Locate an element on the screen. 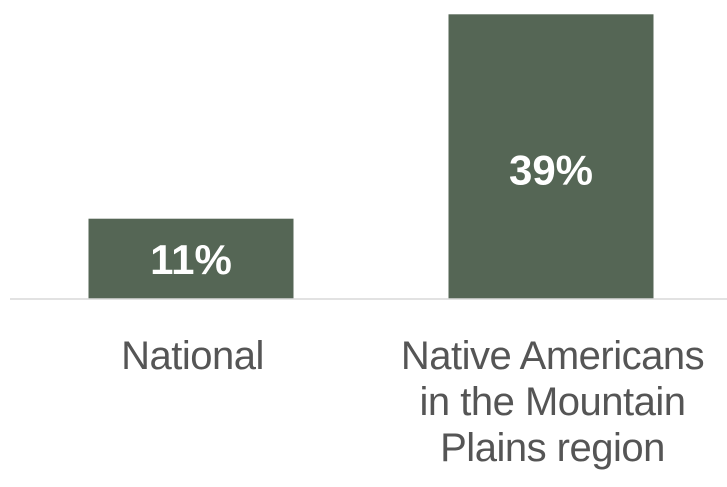 Image resolution: width=727 pixels, height=487 pixels. data-label-national: 11% is located at coordinates (191, 259).